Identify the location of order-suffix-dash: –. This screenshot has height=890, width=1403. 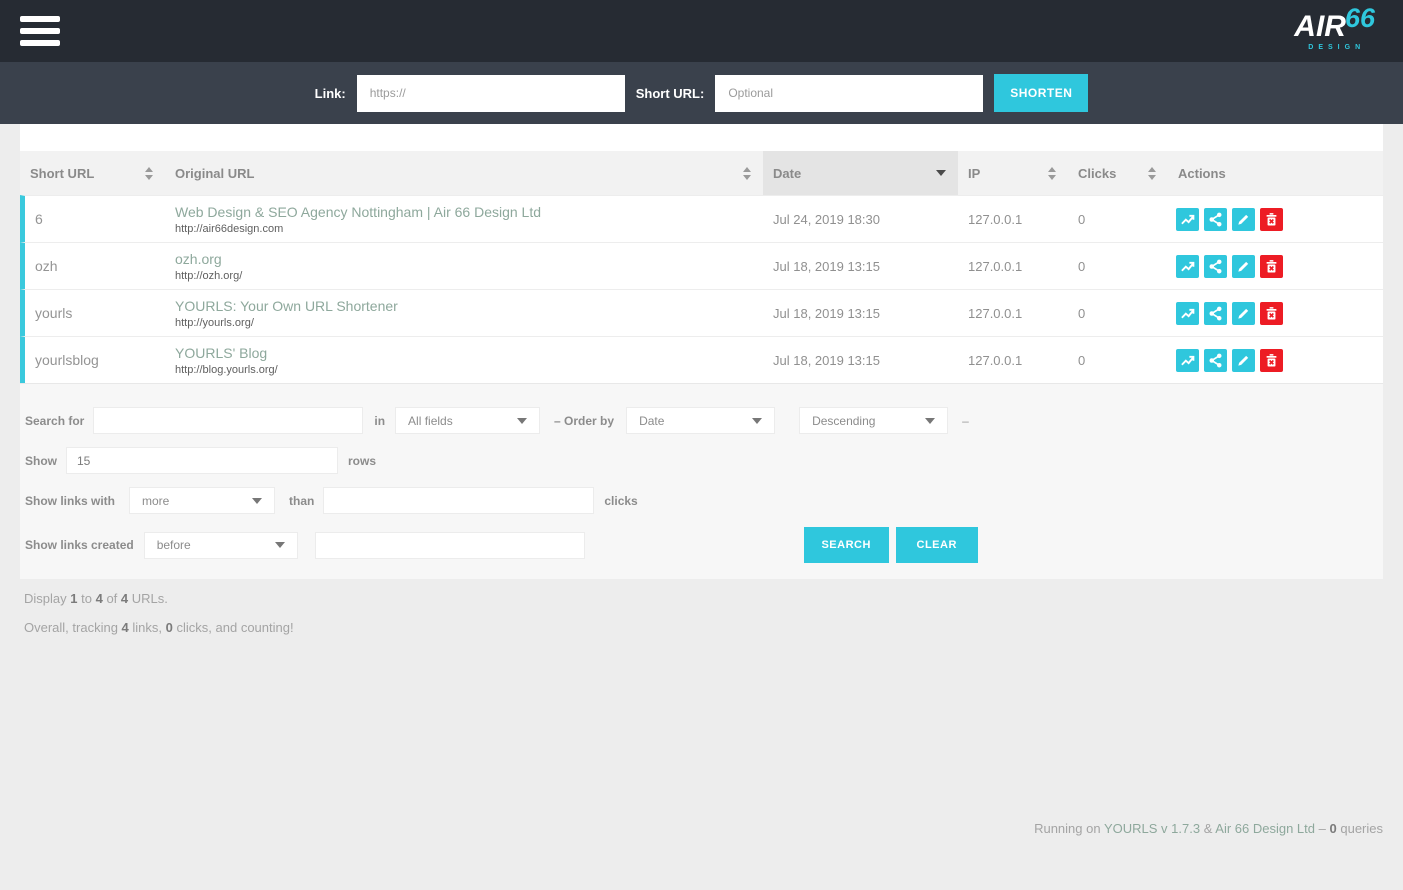
(965, 420).